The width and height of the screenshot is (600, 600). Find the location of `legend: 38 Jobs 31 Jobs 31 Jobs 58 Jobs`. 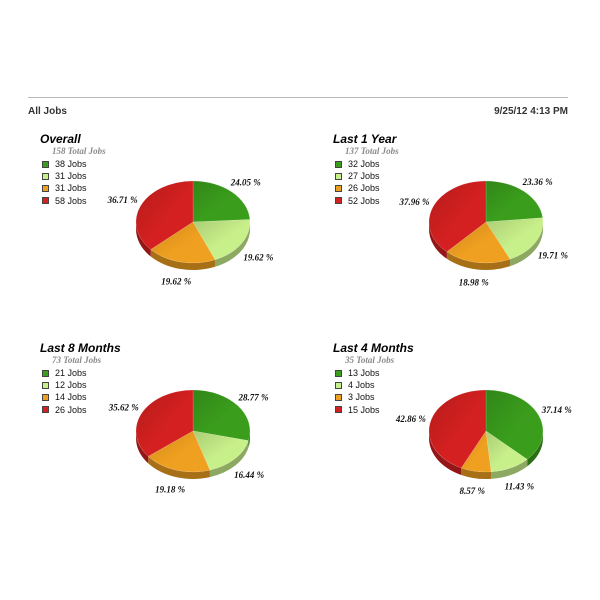

legend: 38 Jobs 31 Jobs 31 Jobs 58 Jobs is located at coordinates (64, 182).